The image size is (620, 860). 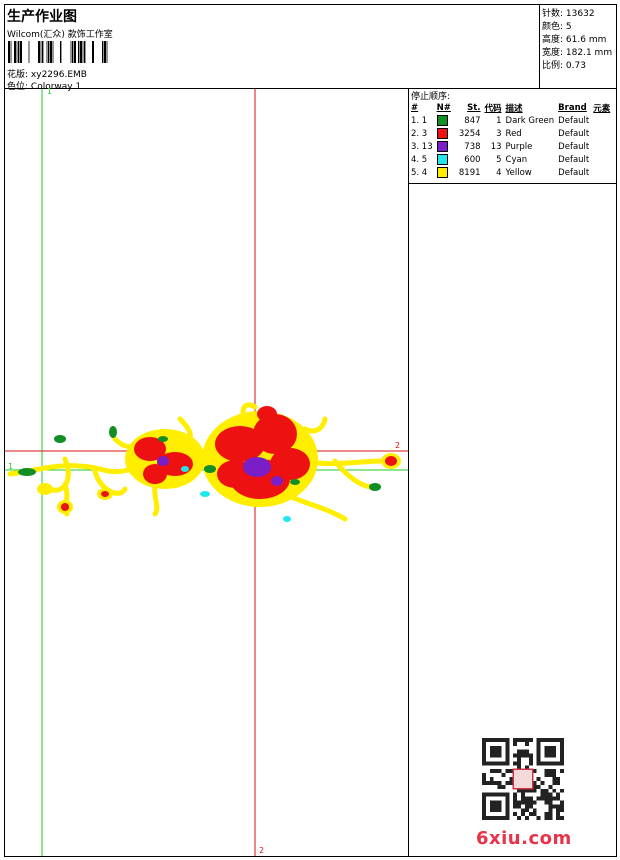 What do you see at coordinates (524, 838) in the screenshot?
I see `watermark: 6xiu.com` at bounding box center [524, 838].